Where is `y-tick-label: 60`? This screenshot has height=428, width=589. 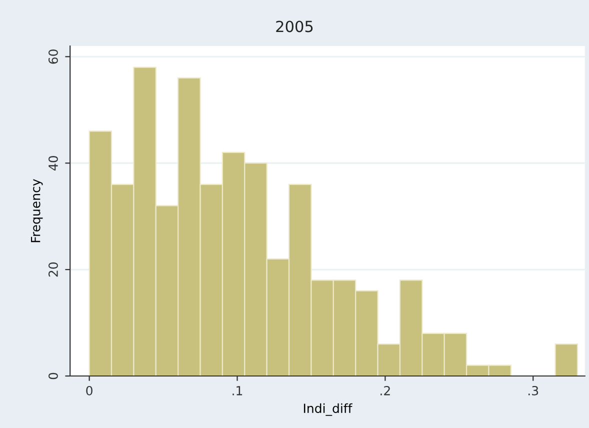 y-tick-label: 60 is located at coordinates (53, 57).